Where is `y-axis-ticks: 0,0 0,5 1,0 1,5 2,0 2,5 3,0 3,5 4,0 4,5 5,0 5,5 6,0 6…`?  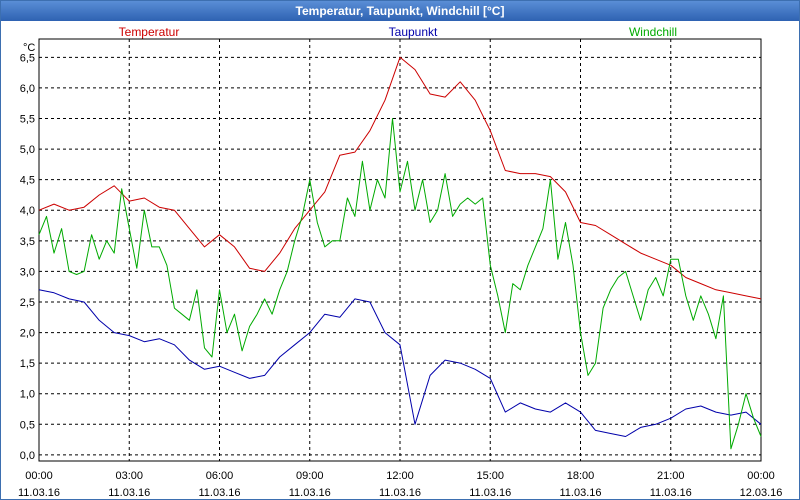
y-axis-ticks: 0,0 0,5 1,0 1,5 2,0 2,5 3,0 3,5 4,0 4,5 5,0 5,5 6,0 6… is located at coordinates (27, 257).